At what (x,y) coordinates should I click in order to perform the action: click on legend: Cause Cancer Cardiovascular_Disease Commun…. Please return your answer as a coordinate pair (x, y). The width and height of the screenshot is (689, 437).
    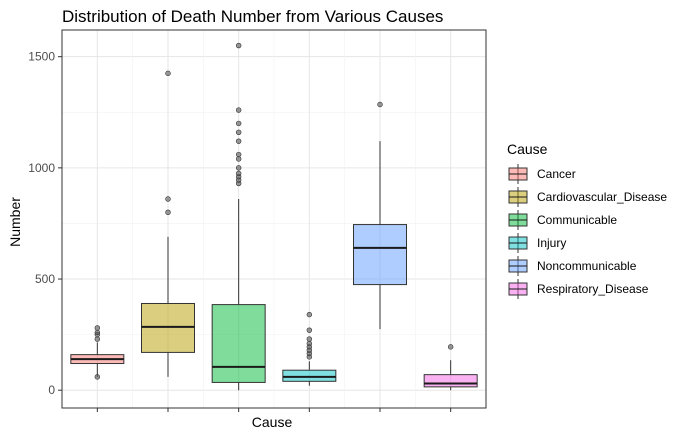
    Looking at the image, I should click on (587, 220).